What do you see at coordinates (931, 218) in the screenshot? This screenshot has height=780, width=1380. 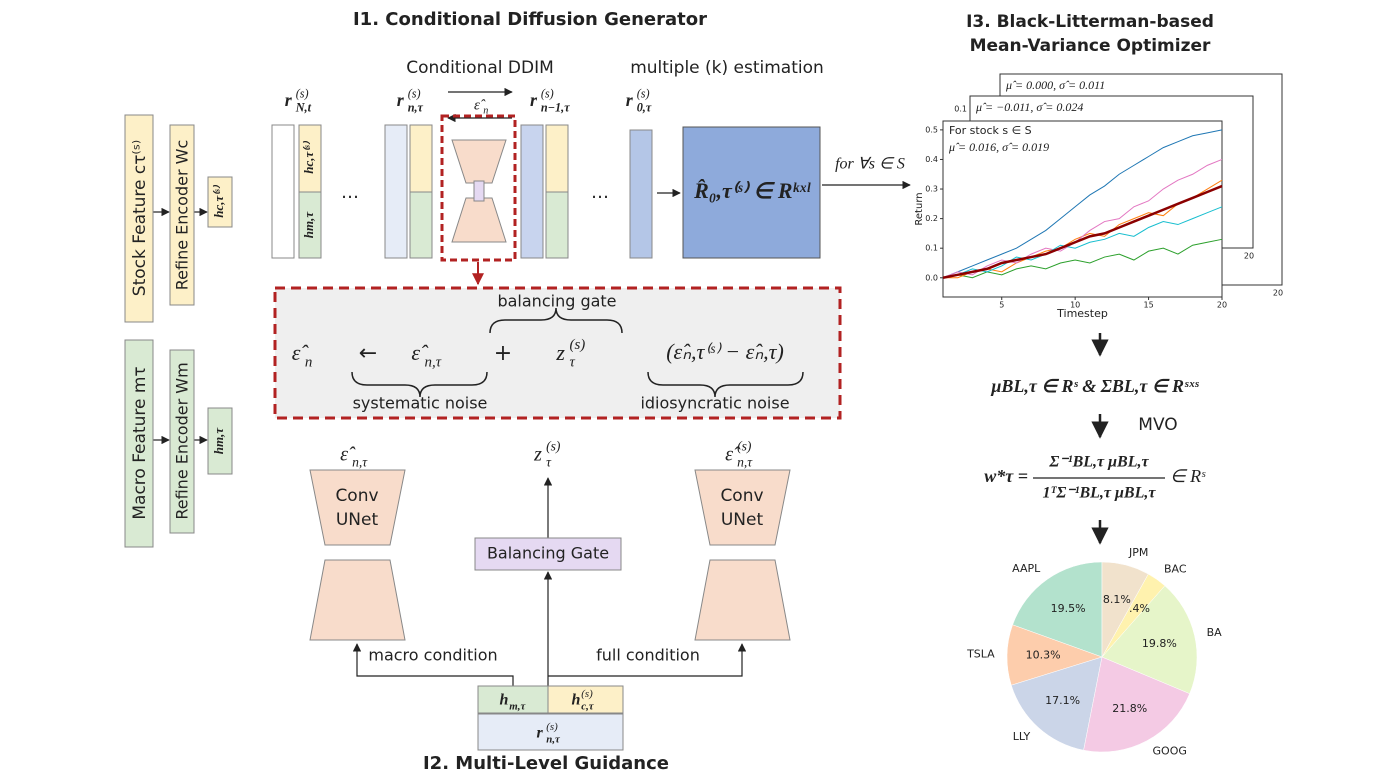 I see `y-tick-label: 0.2` at bounding box center [931, 218].